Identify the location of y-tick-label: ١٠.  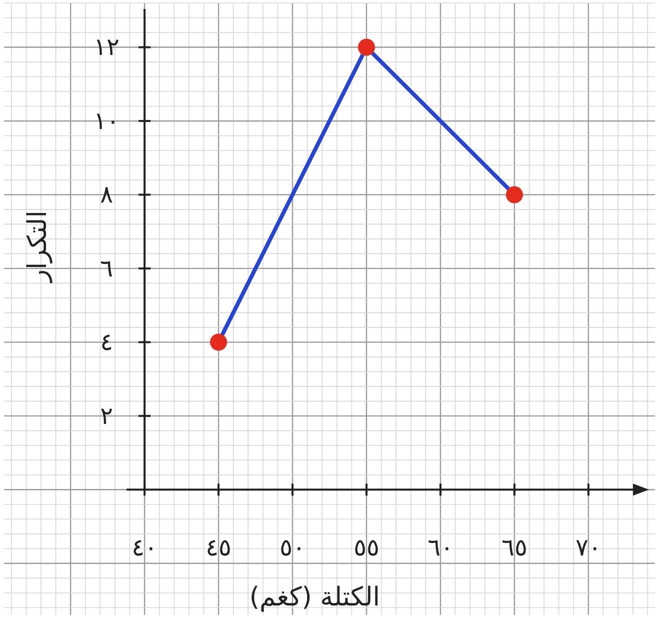
(107, 120).